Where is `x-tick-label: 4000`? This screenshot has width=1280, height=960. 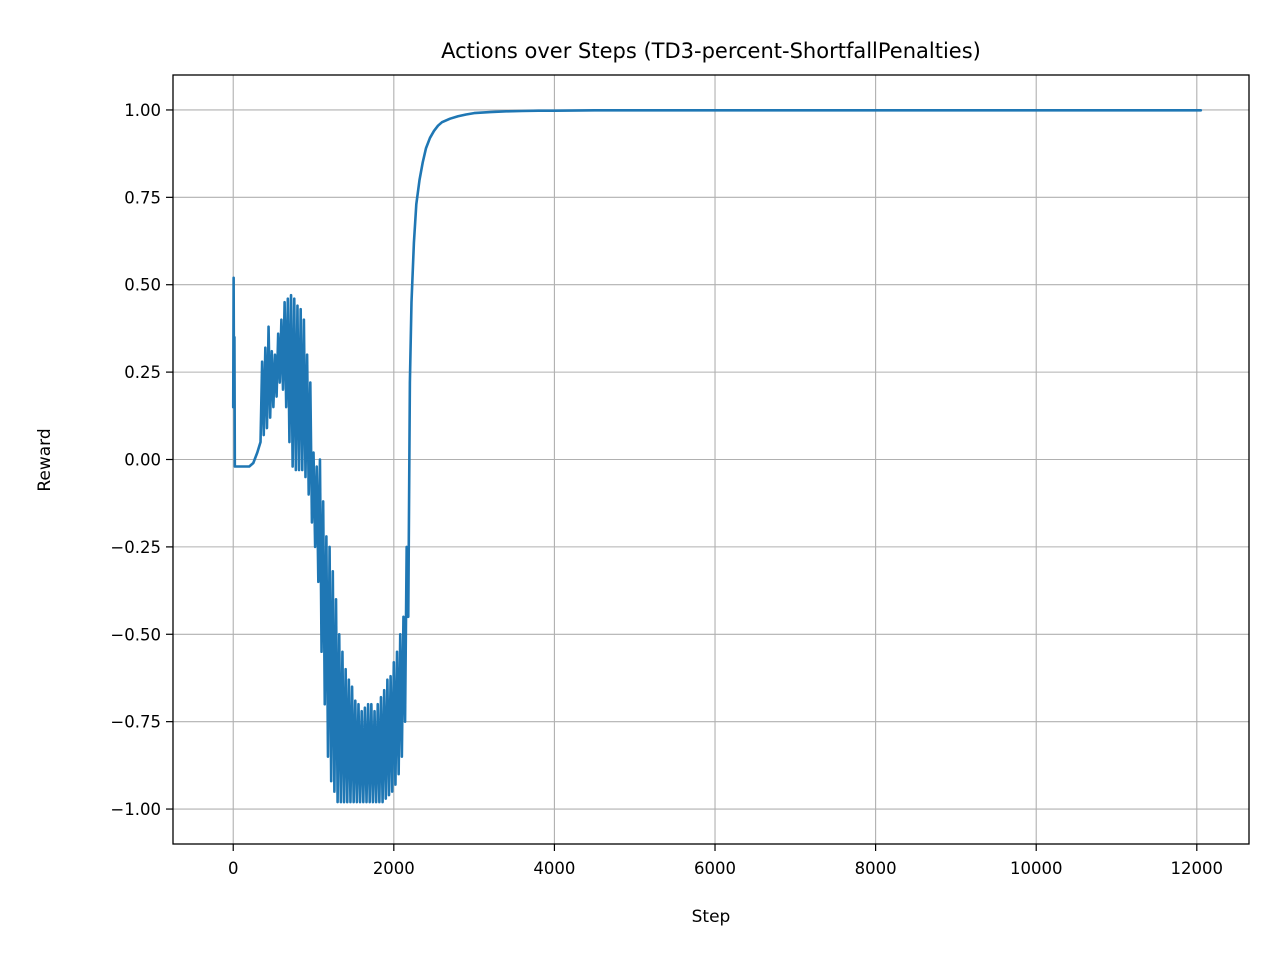
x-tick-label: 4000 is located at coordinates (554, 868).